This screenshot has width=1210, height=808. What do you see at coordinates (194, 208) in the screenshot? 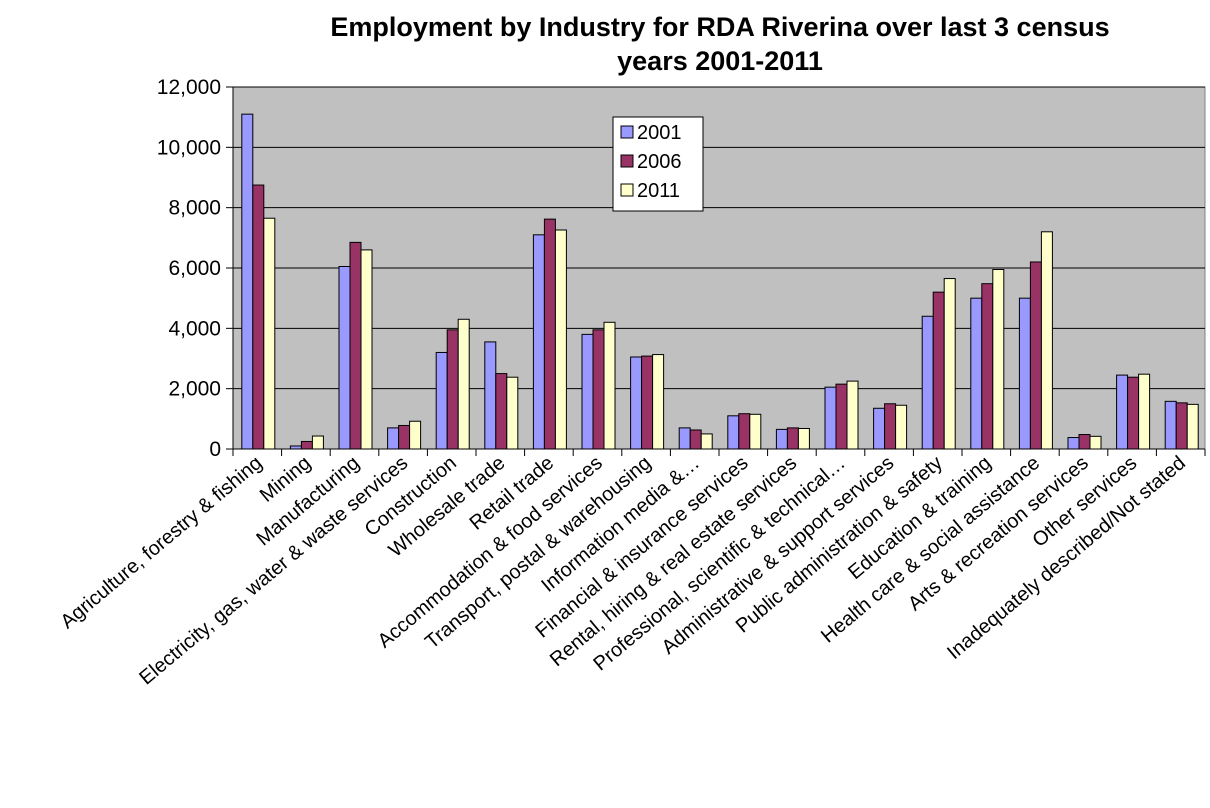
I see `y-tick-label: 8,000` at bounding box center [194, 208].